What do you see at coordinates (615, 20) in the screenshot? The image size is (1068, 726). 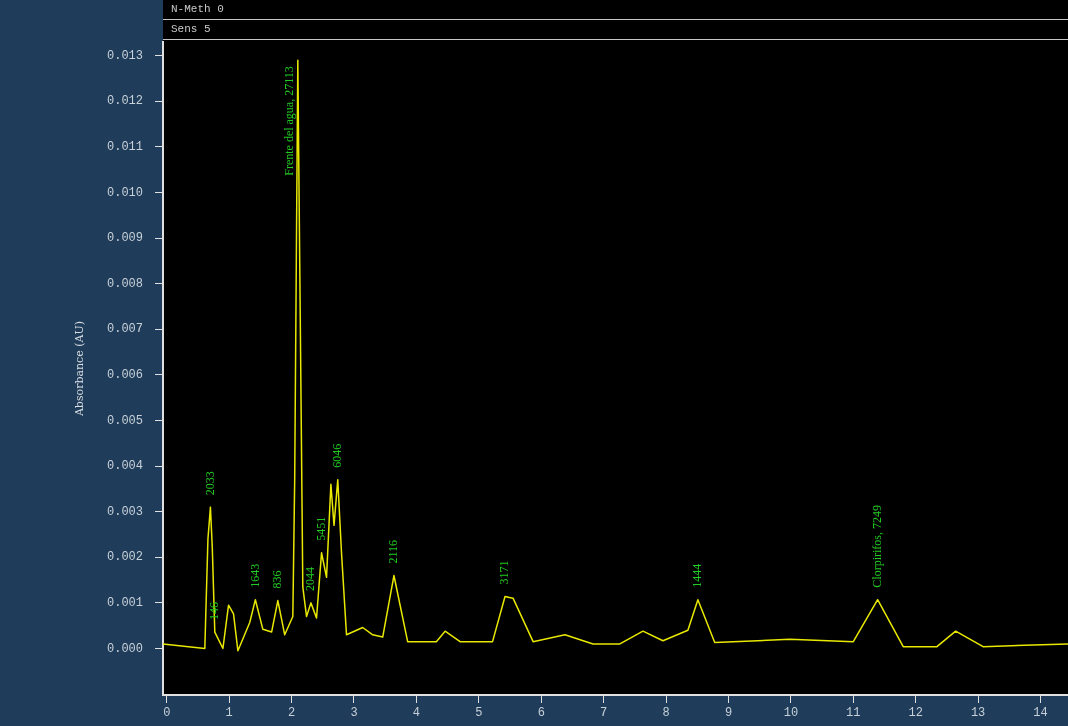 I see `header-panel: N-Meth 0 Sens 5` at bounding box center [615, 20].